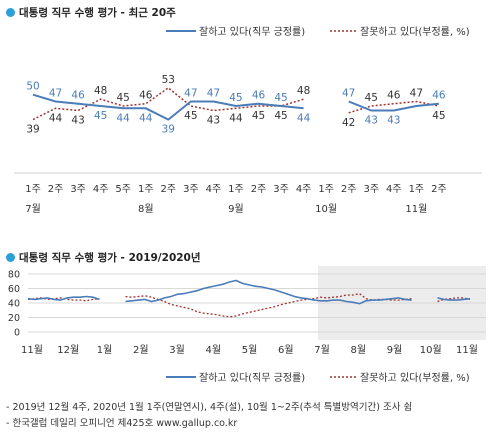 The width and height of the screenshot is (496, 434). Describe the element at coordinates (91, 12) in the screenshot. I see `chart1-title: 대통령 직무 수행 평가 - 최근 20주` at that location.